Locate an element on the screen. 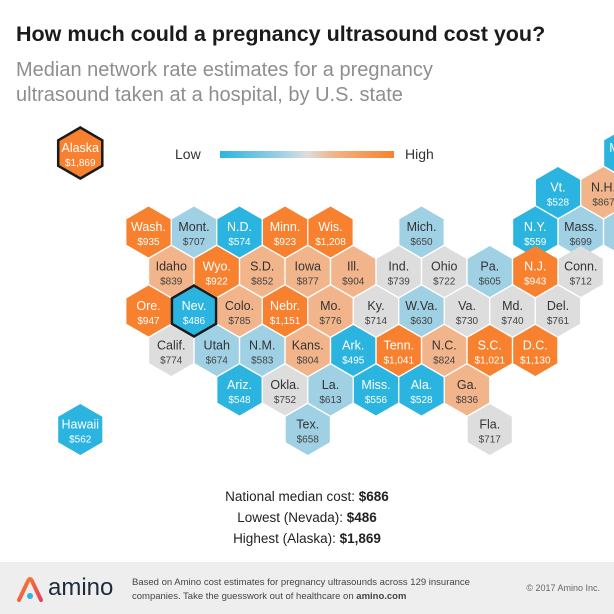  state-name-label: Minn. is located at coordinates (285, 227).